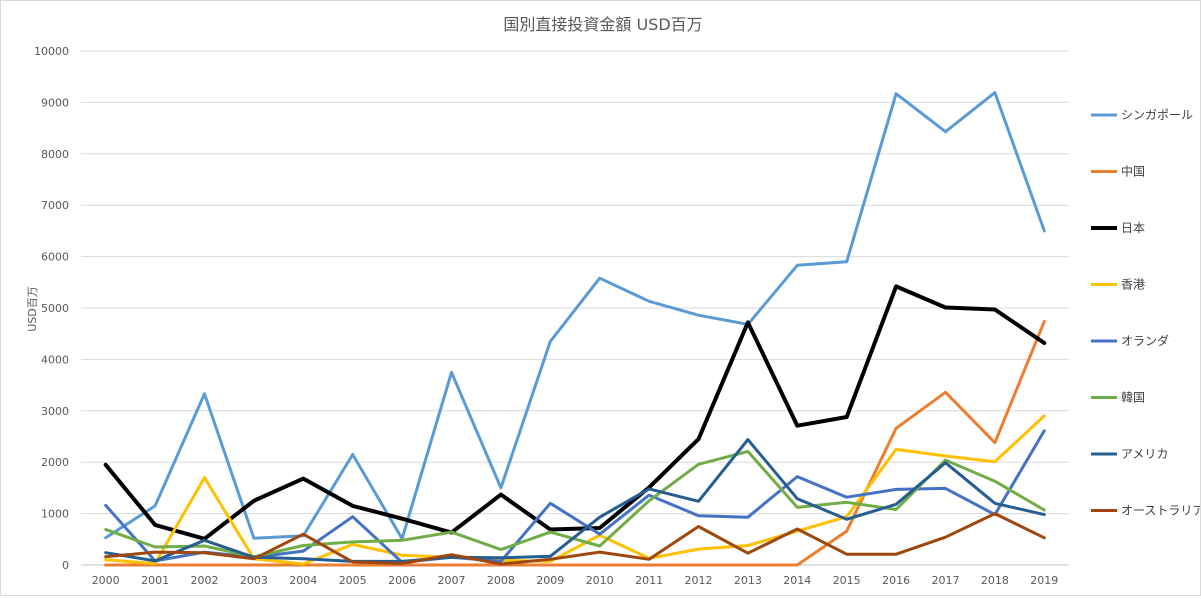 This screenshot has width=1201, height=599. What do you see at coordinates (501, 580) in the screenshot?
I see `x-tick-label: 2008` at bounding box center [501, 580].